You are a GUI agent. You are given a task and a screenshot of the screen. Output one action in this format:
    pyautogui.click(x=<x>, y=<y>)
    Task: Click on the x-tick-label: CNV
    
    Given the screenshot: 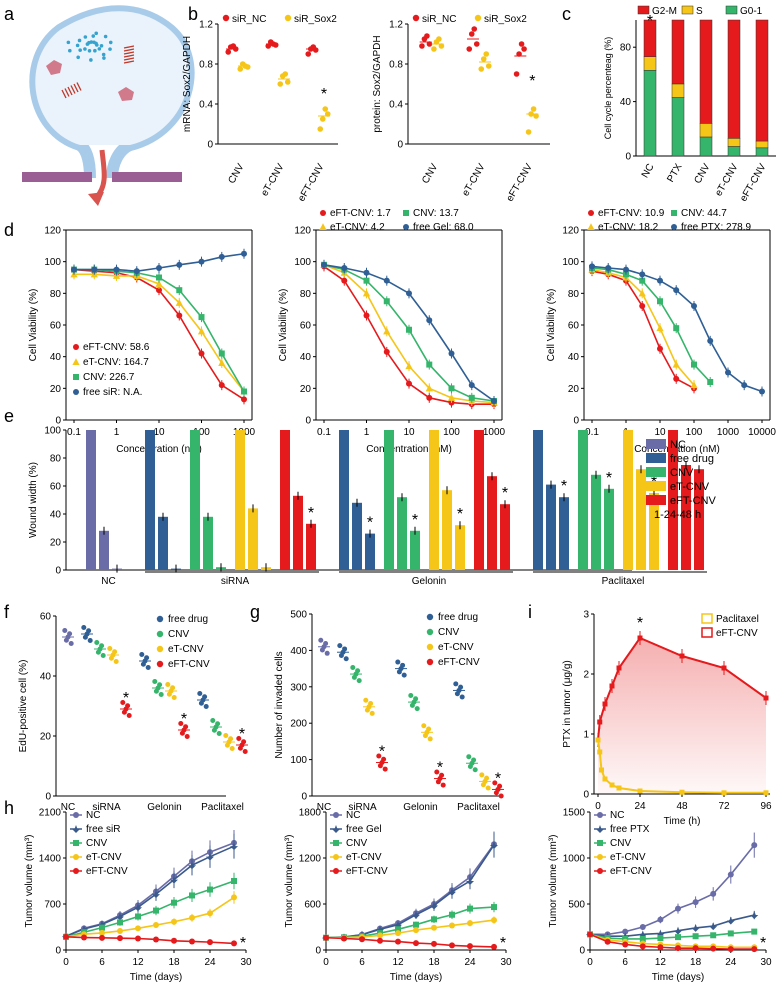 What is the action you would take?
    pyautogui.click(x=430, y=174)
    